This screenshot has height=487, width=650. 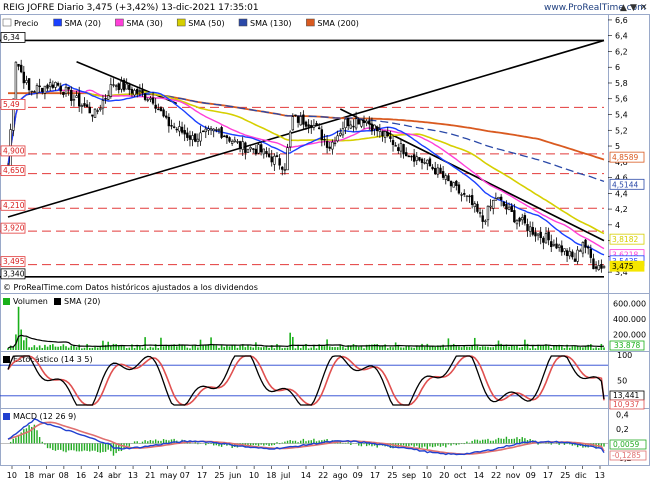 I want to click on last-value-label: 4,8589, so click(x=625, y=157).